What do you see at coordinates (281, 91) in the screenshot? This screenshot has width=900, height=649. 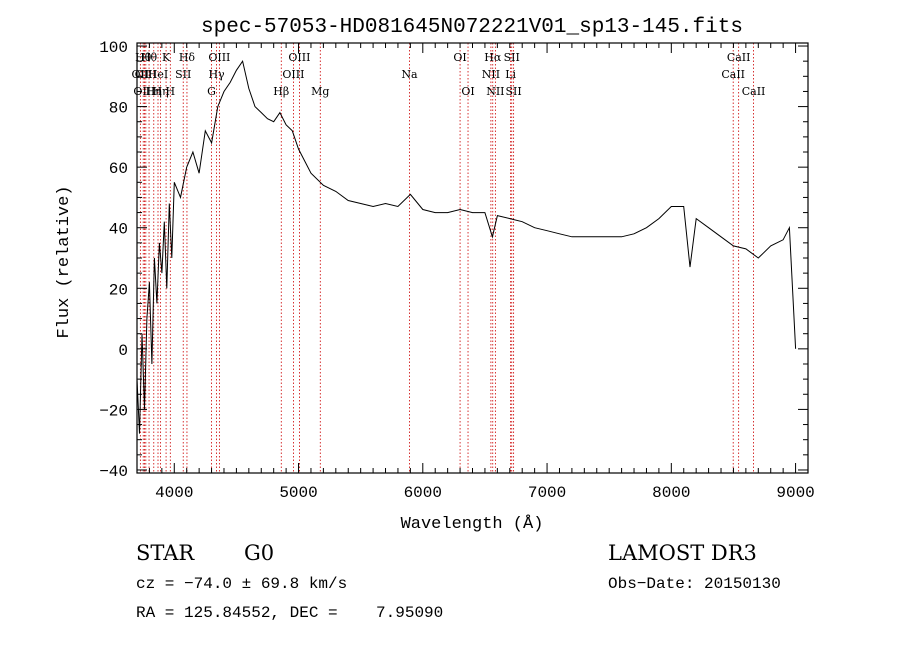 I see `line-label: Hβ` at bounding box center [281, 91].